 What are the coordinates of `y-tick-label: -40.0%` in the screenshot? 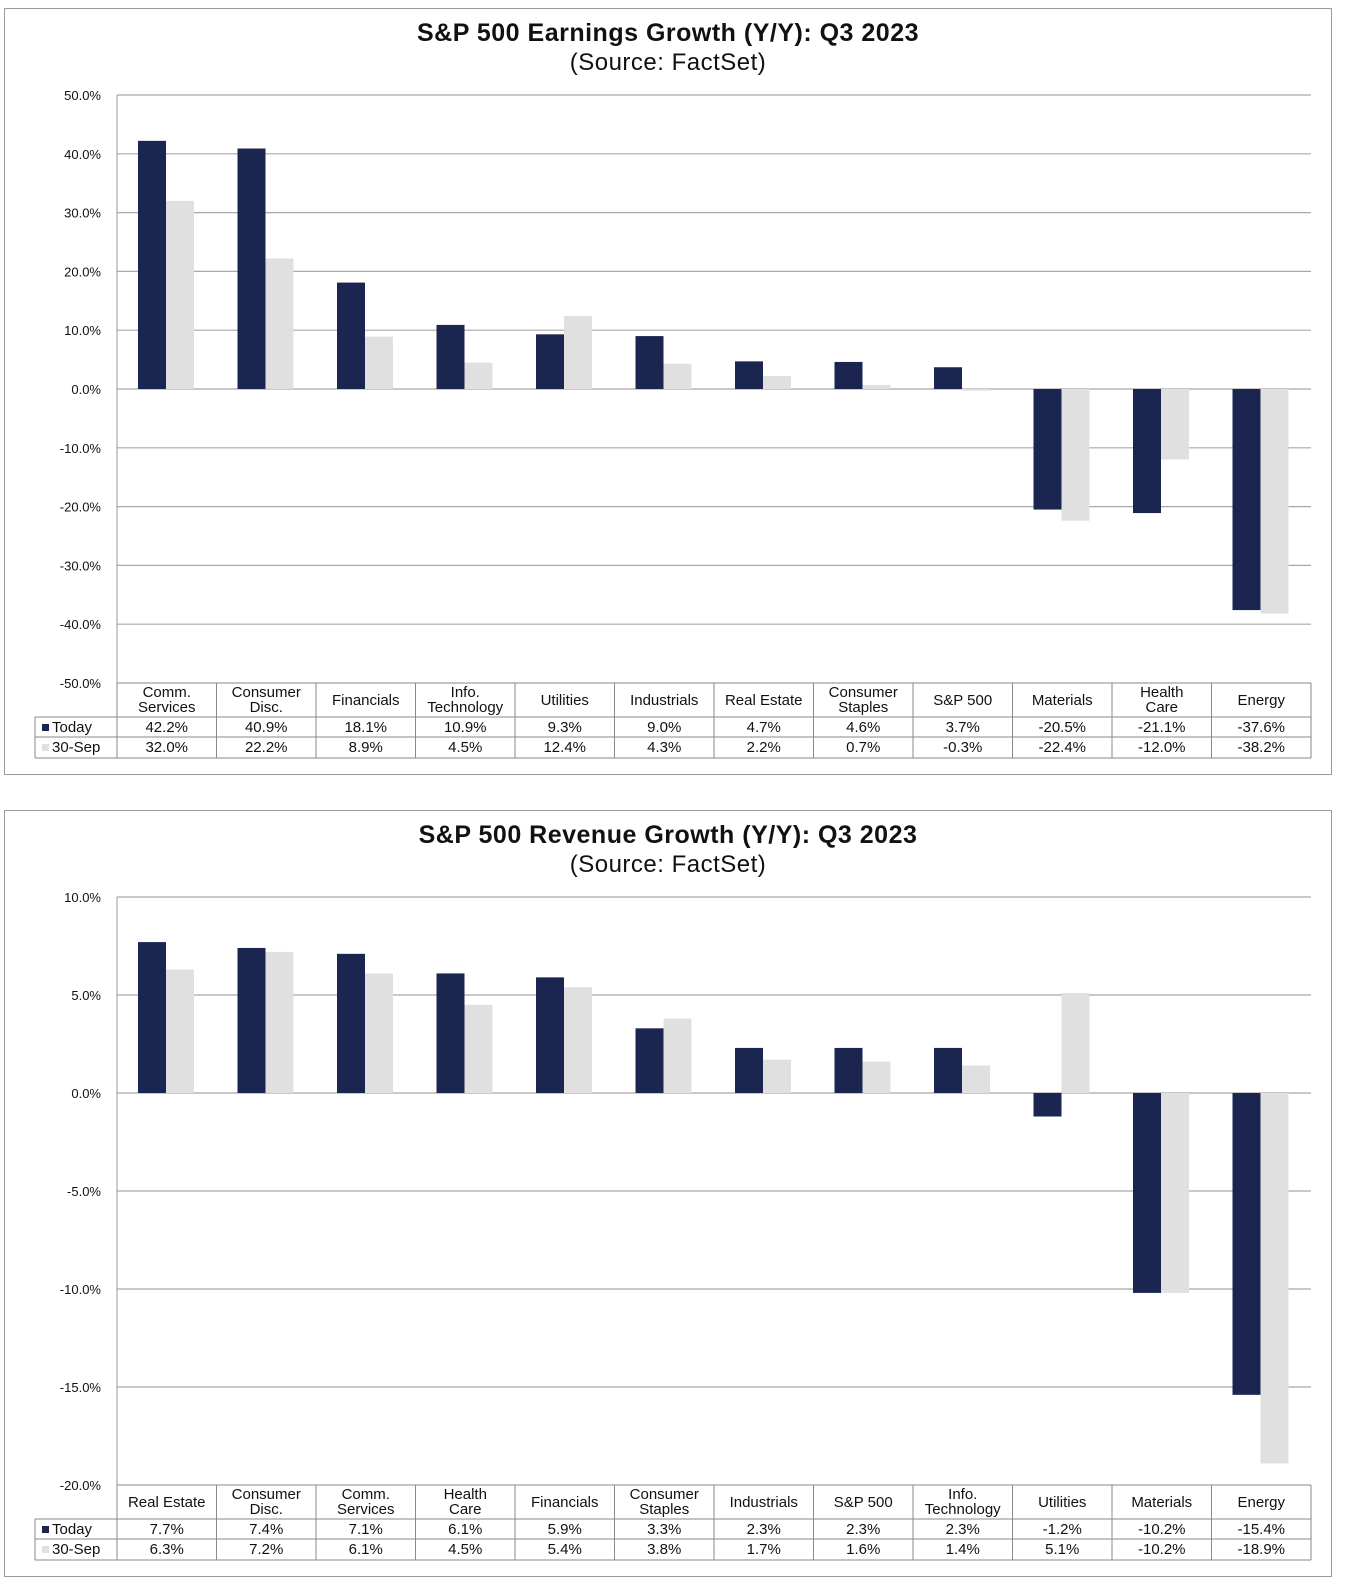 It's located at (81, 624).